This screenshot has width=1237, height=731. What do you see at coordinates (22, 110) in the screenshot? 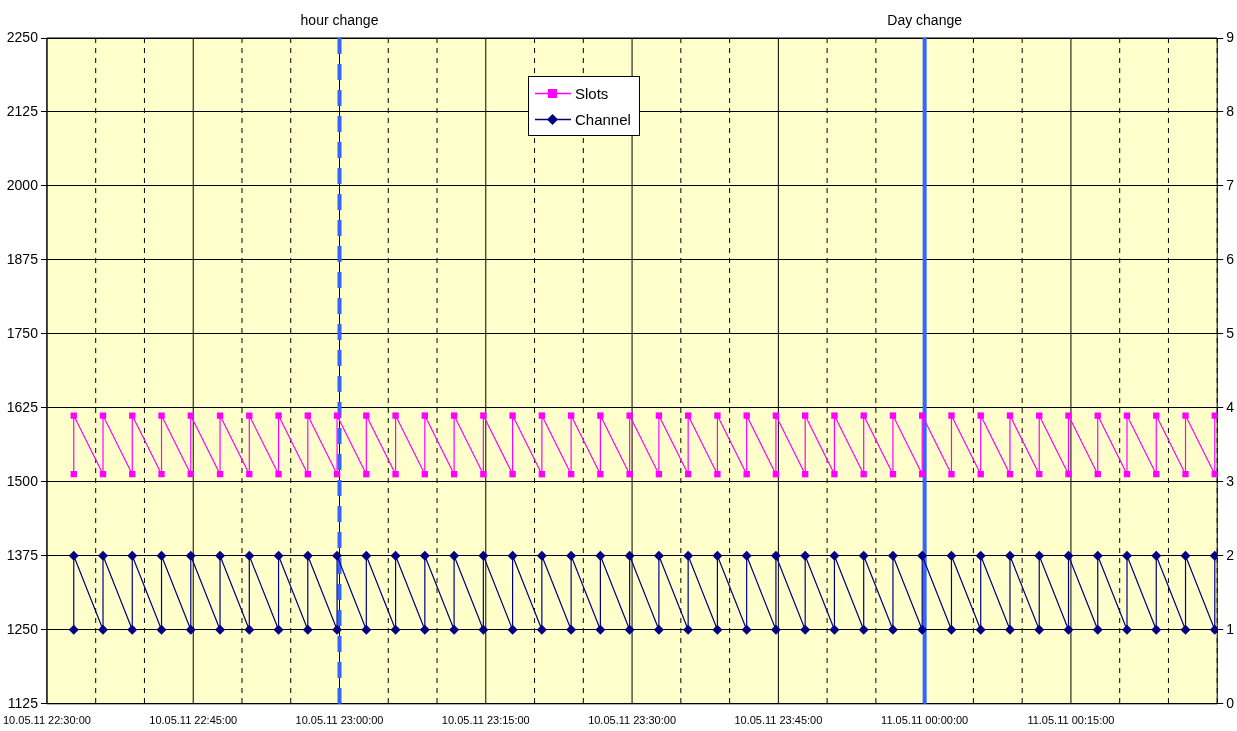
I see `y-tick-label: 2125` at bounding box center [22, 110].